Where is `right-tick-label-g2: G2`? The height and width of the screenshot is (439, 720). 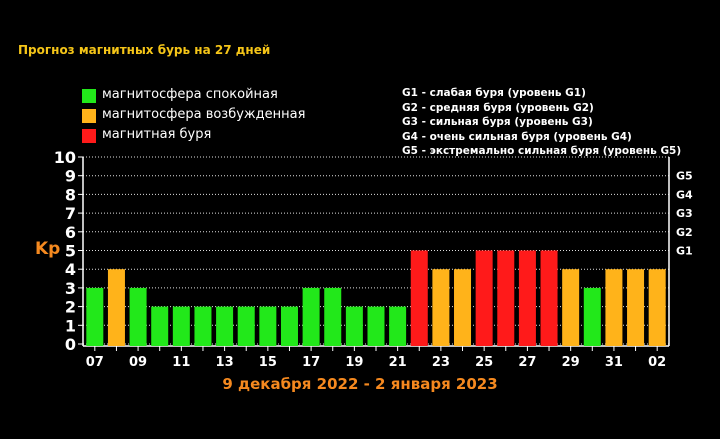
right-tick-label-g2: G2 is located at coordinates (684, 232).